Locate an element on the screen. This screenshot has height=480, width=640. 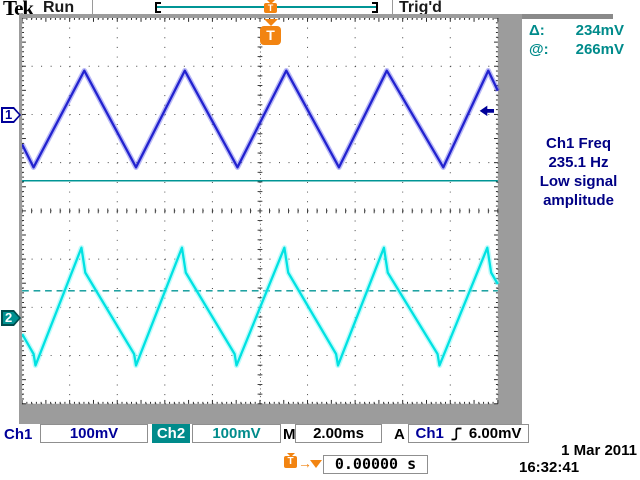
measurement-line: 235.1 Hz is located at coordinates (578, 162).